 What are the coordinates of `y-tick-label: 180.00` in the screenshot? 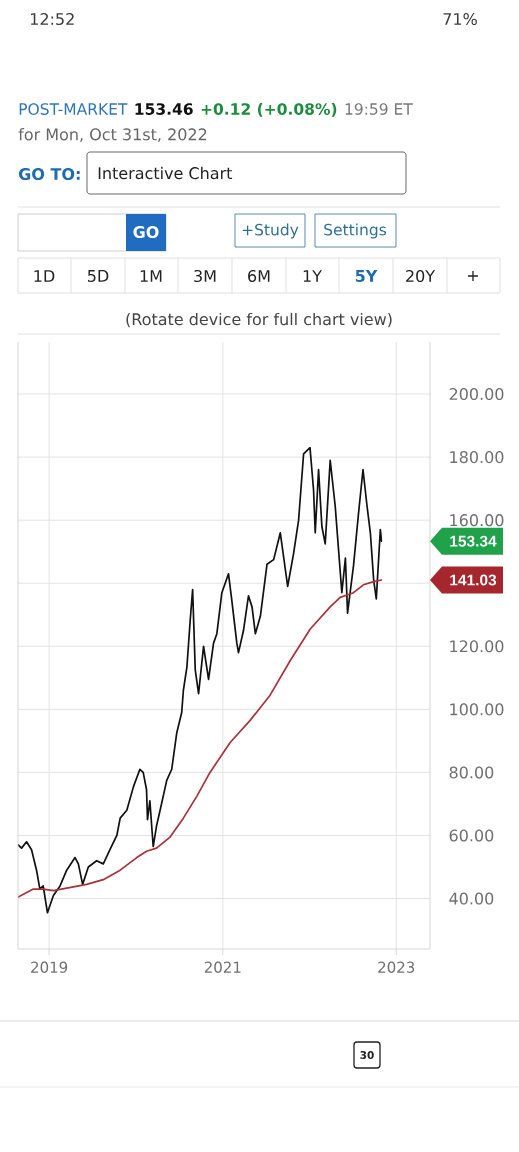 It's located at (477, 457).